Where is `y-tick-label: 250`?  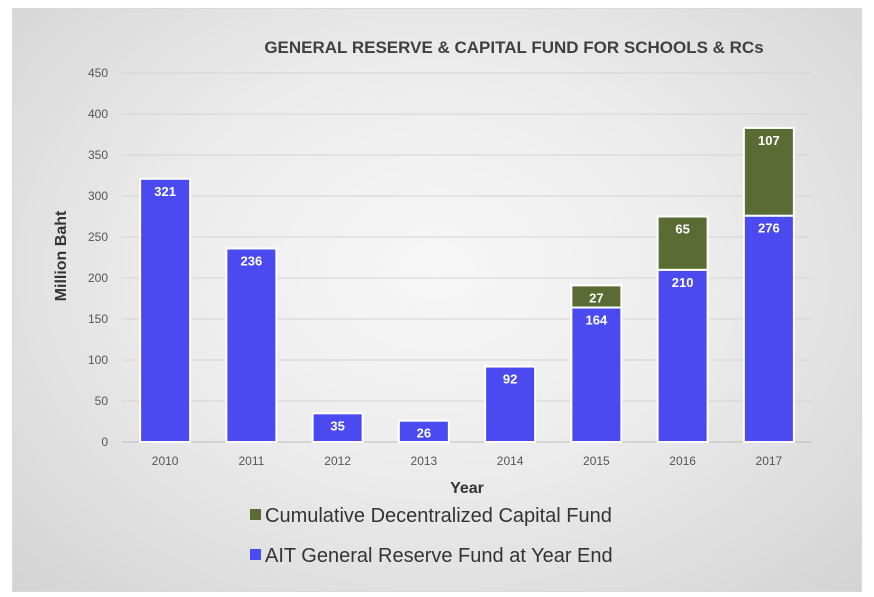 y-tick-label: 250 is located at coordinates (98, 237).